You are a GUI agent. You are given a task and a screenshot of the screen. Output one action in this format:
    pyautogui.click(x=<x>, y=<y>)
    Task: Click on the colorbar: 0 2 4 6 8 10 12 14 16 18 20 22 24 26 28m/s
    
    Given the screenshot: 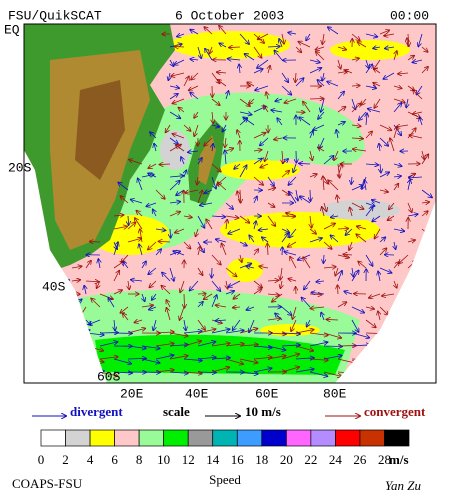 What is the action you would take?
    pyautogui.click(x=224, y=448)
    